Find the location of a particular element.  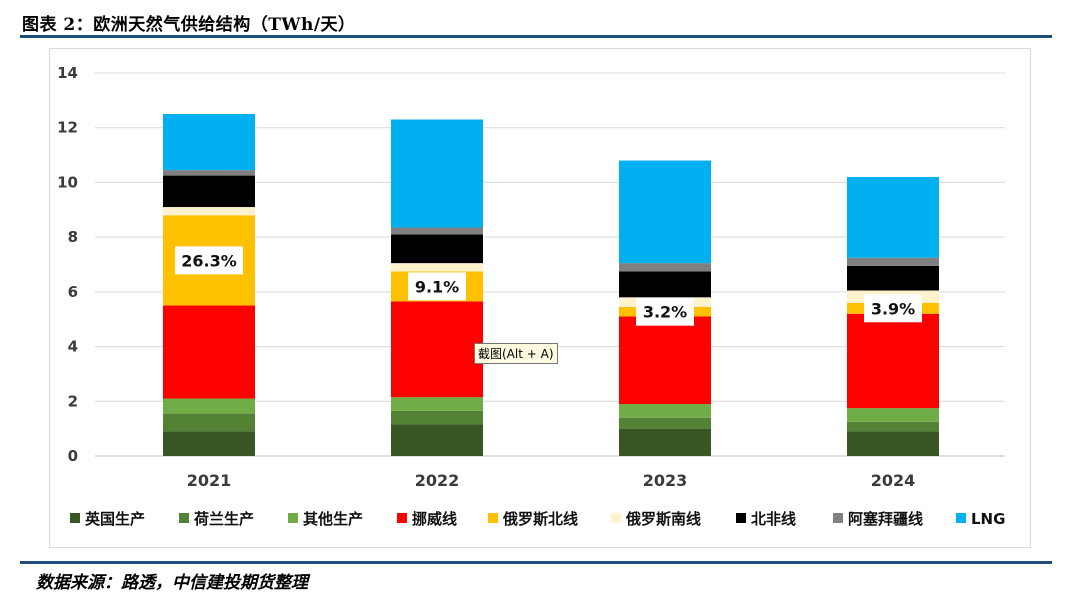

legend-label: 其他生产 is located at coordinates (333, 519).